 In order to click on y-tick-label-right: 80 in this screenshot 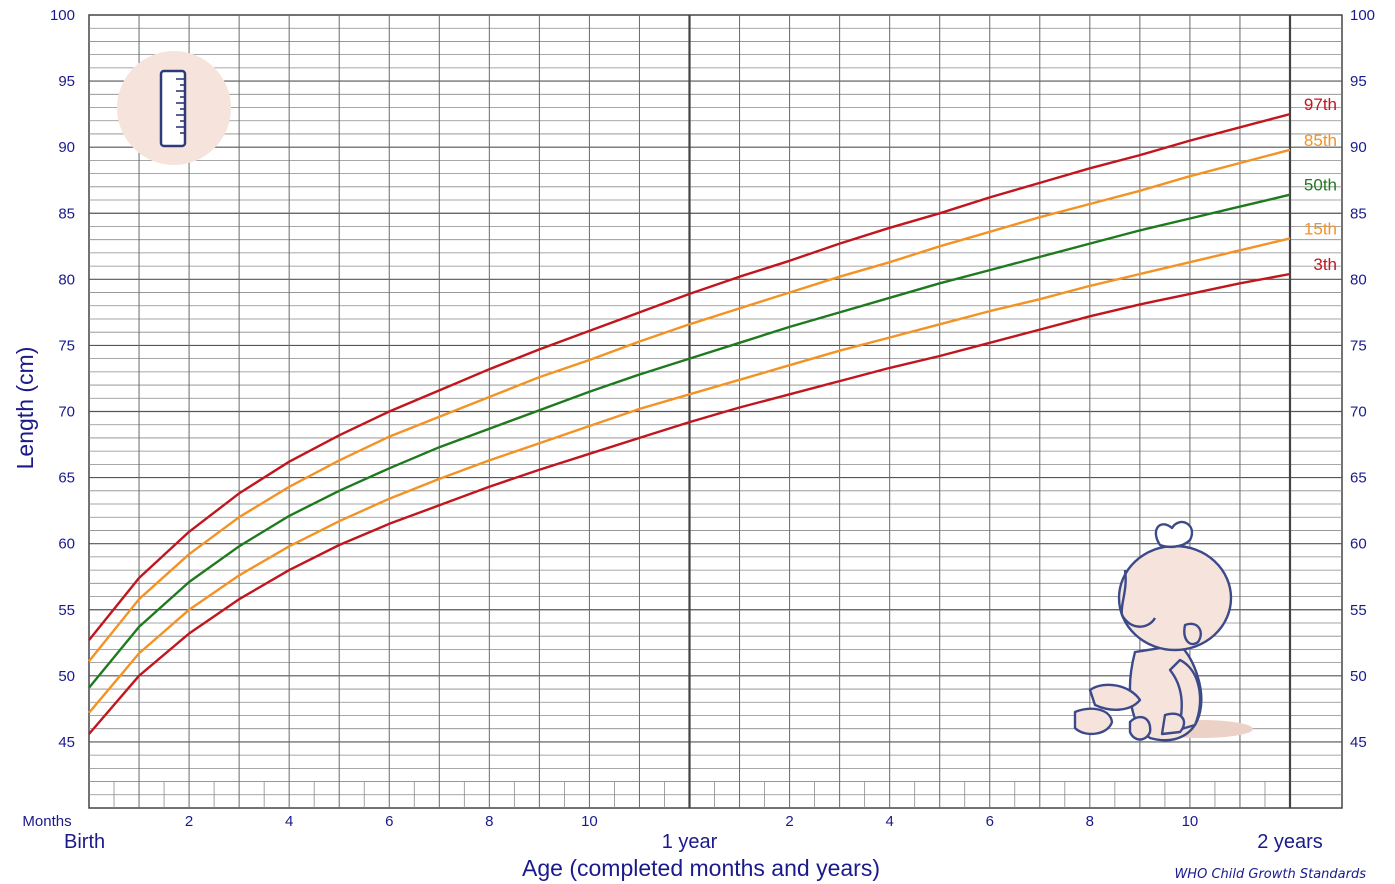, I will do `click(1358, 279)`.